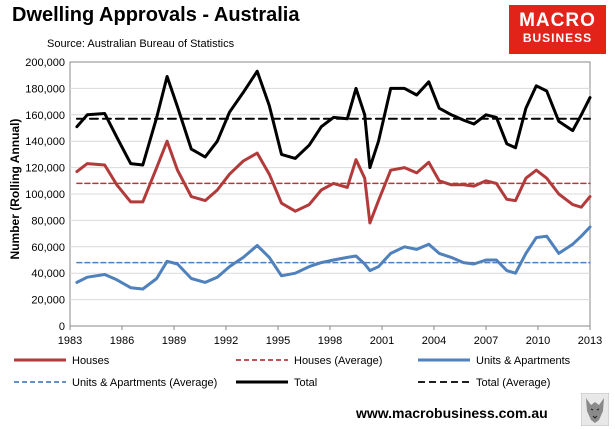 This screenshot has height=429, width=615. I want to click on legend-label: Total, so click(305, 383).